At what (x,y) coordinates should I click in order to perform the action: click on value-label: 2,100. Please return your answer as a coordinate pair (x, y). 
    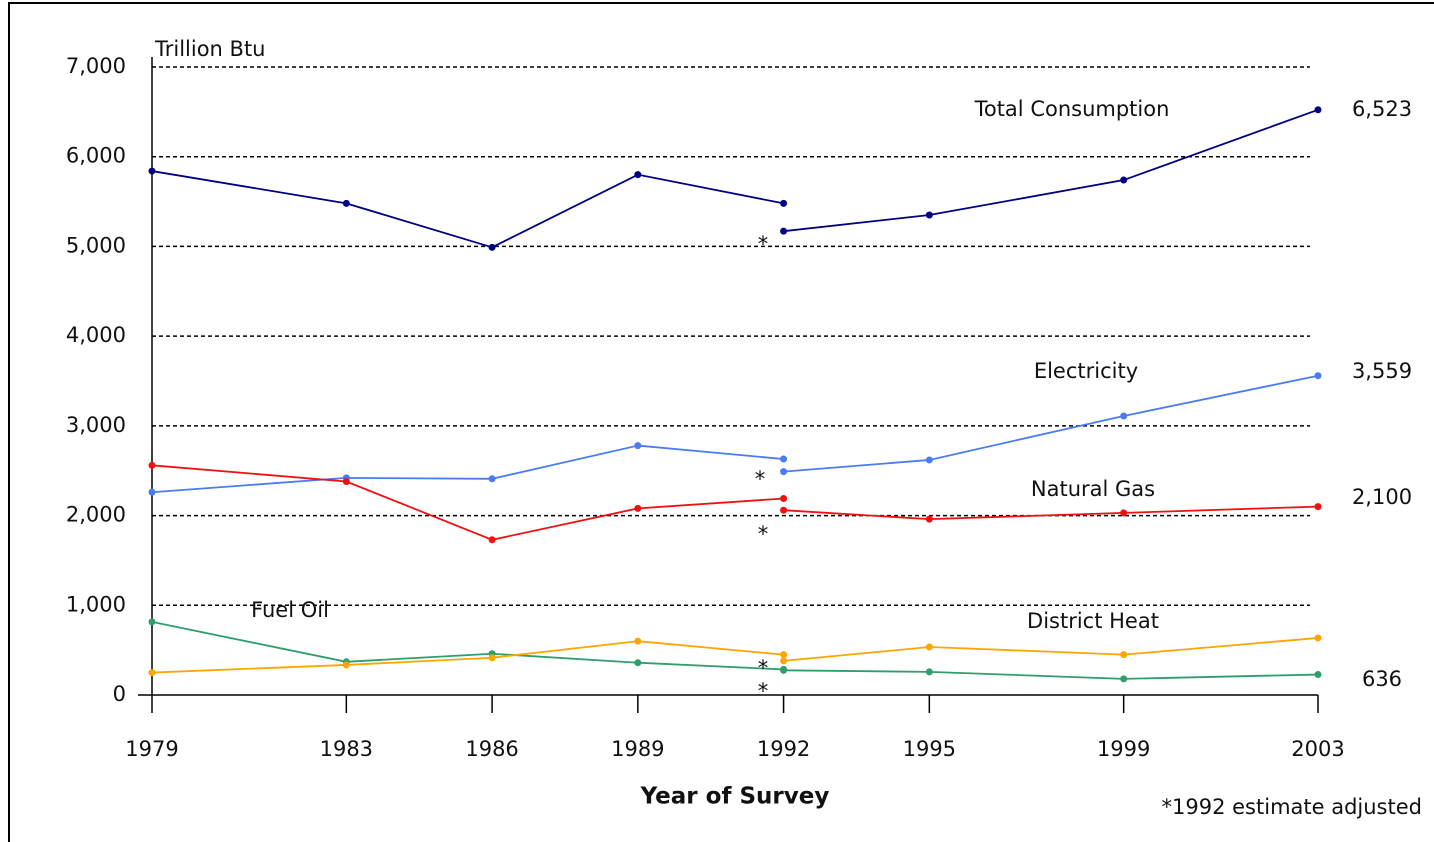
    Looking at the image, I should click on (1382, 497).